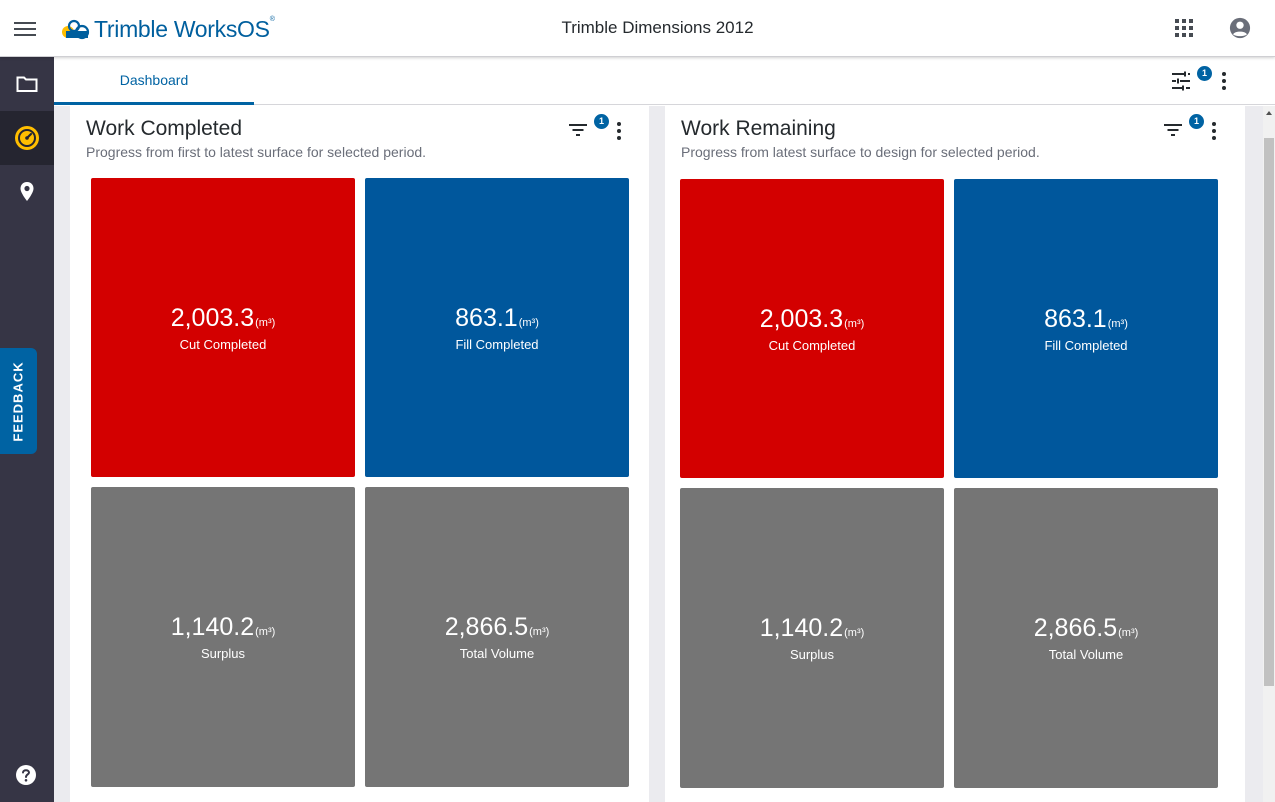  I want to click on help-icon, so click(26, 775).